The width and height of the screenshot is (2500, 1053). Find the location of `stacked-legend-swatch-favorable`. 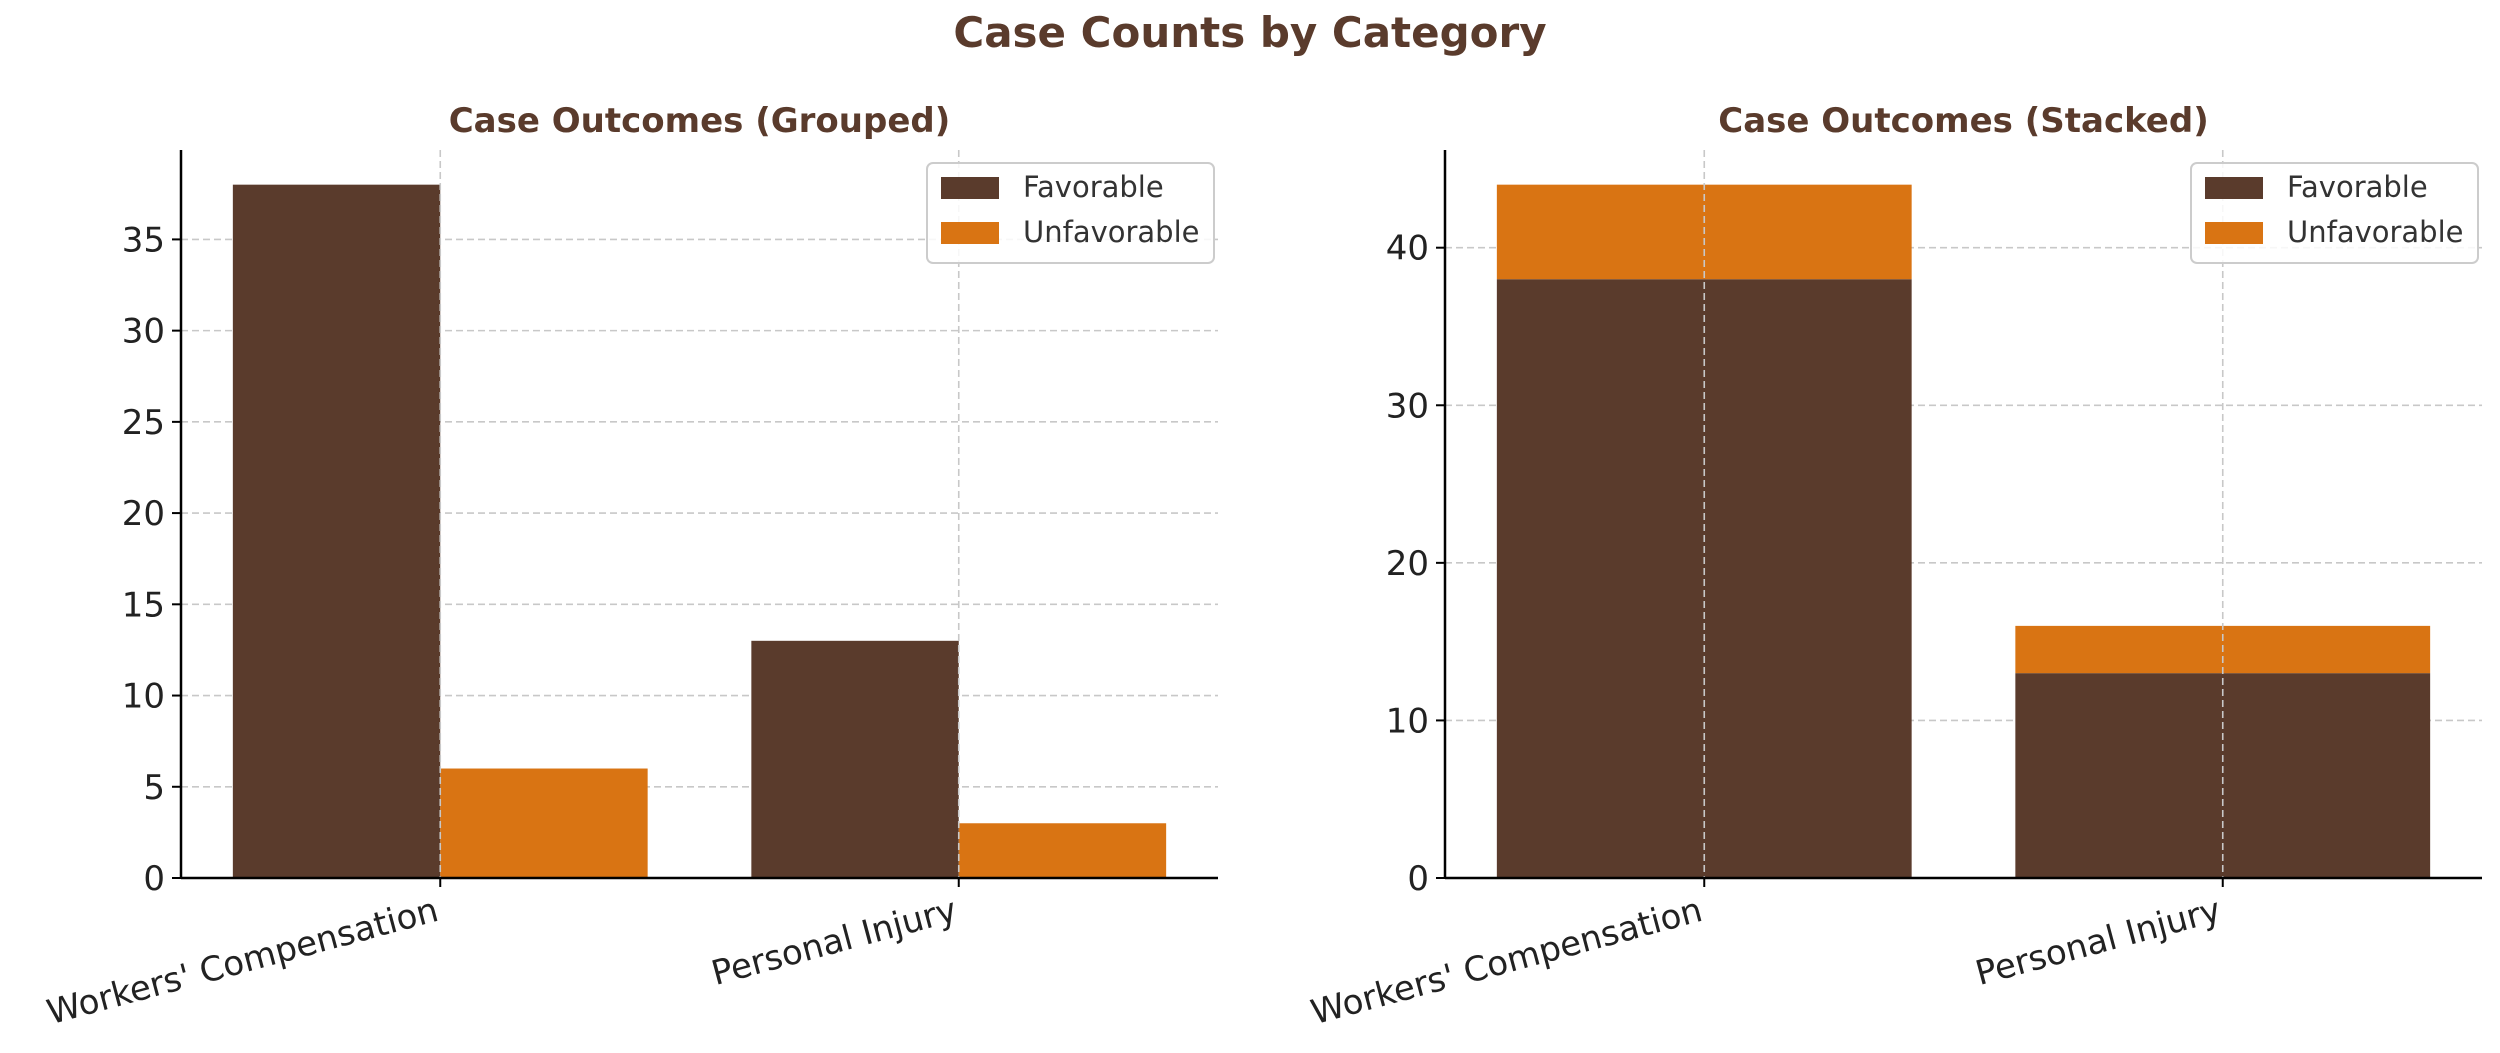

stacked-legend-swatch-favorable is located at coordinates (2234, 188).